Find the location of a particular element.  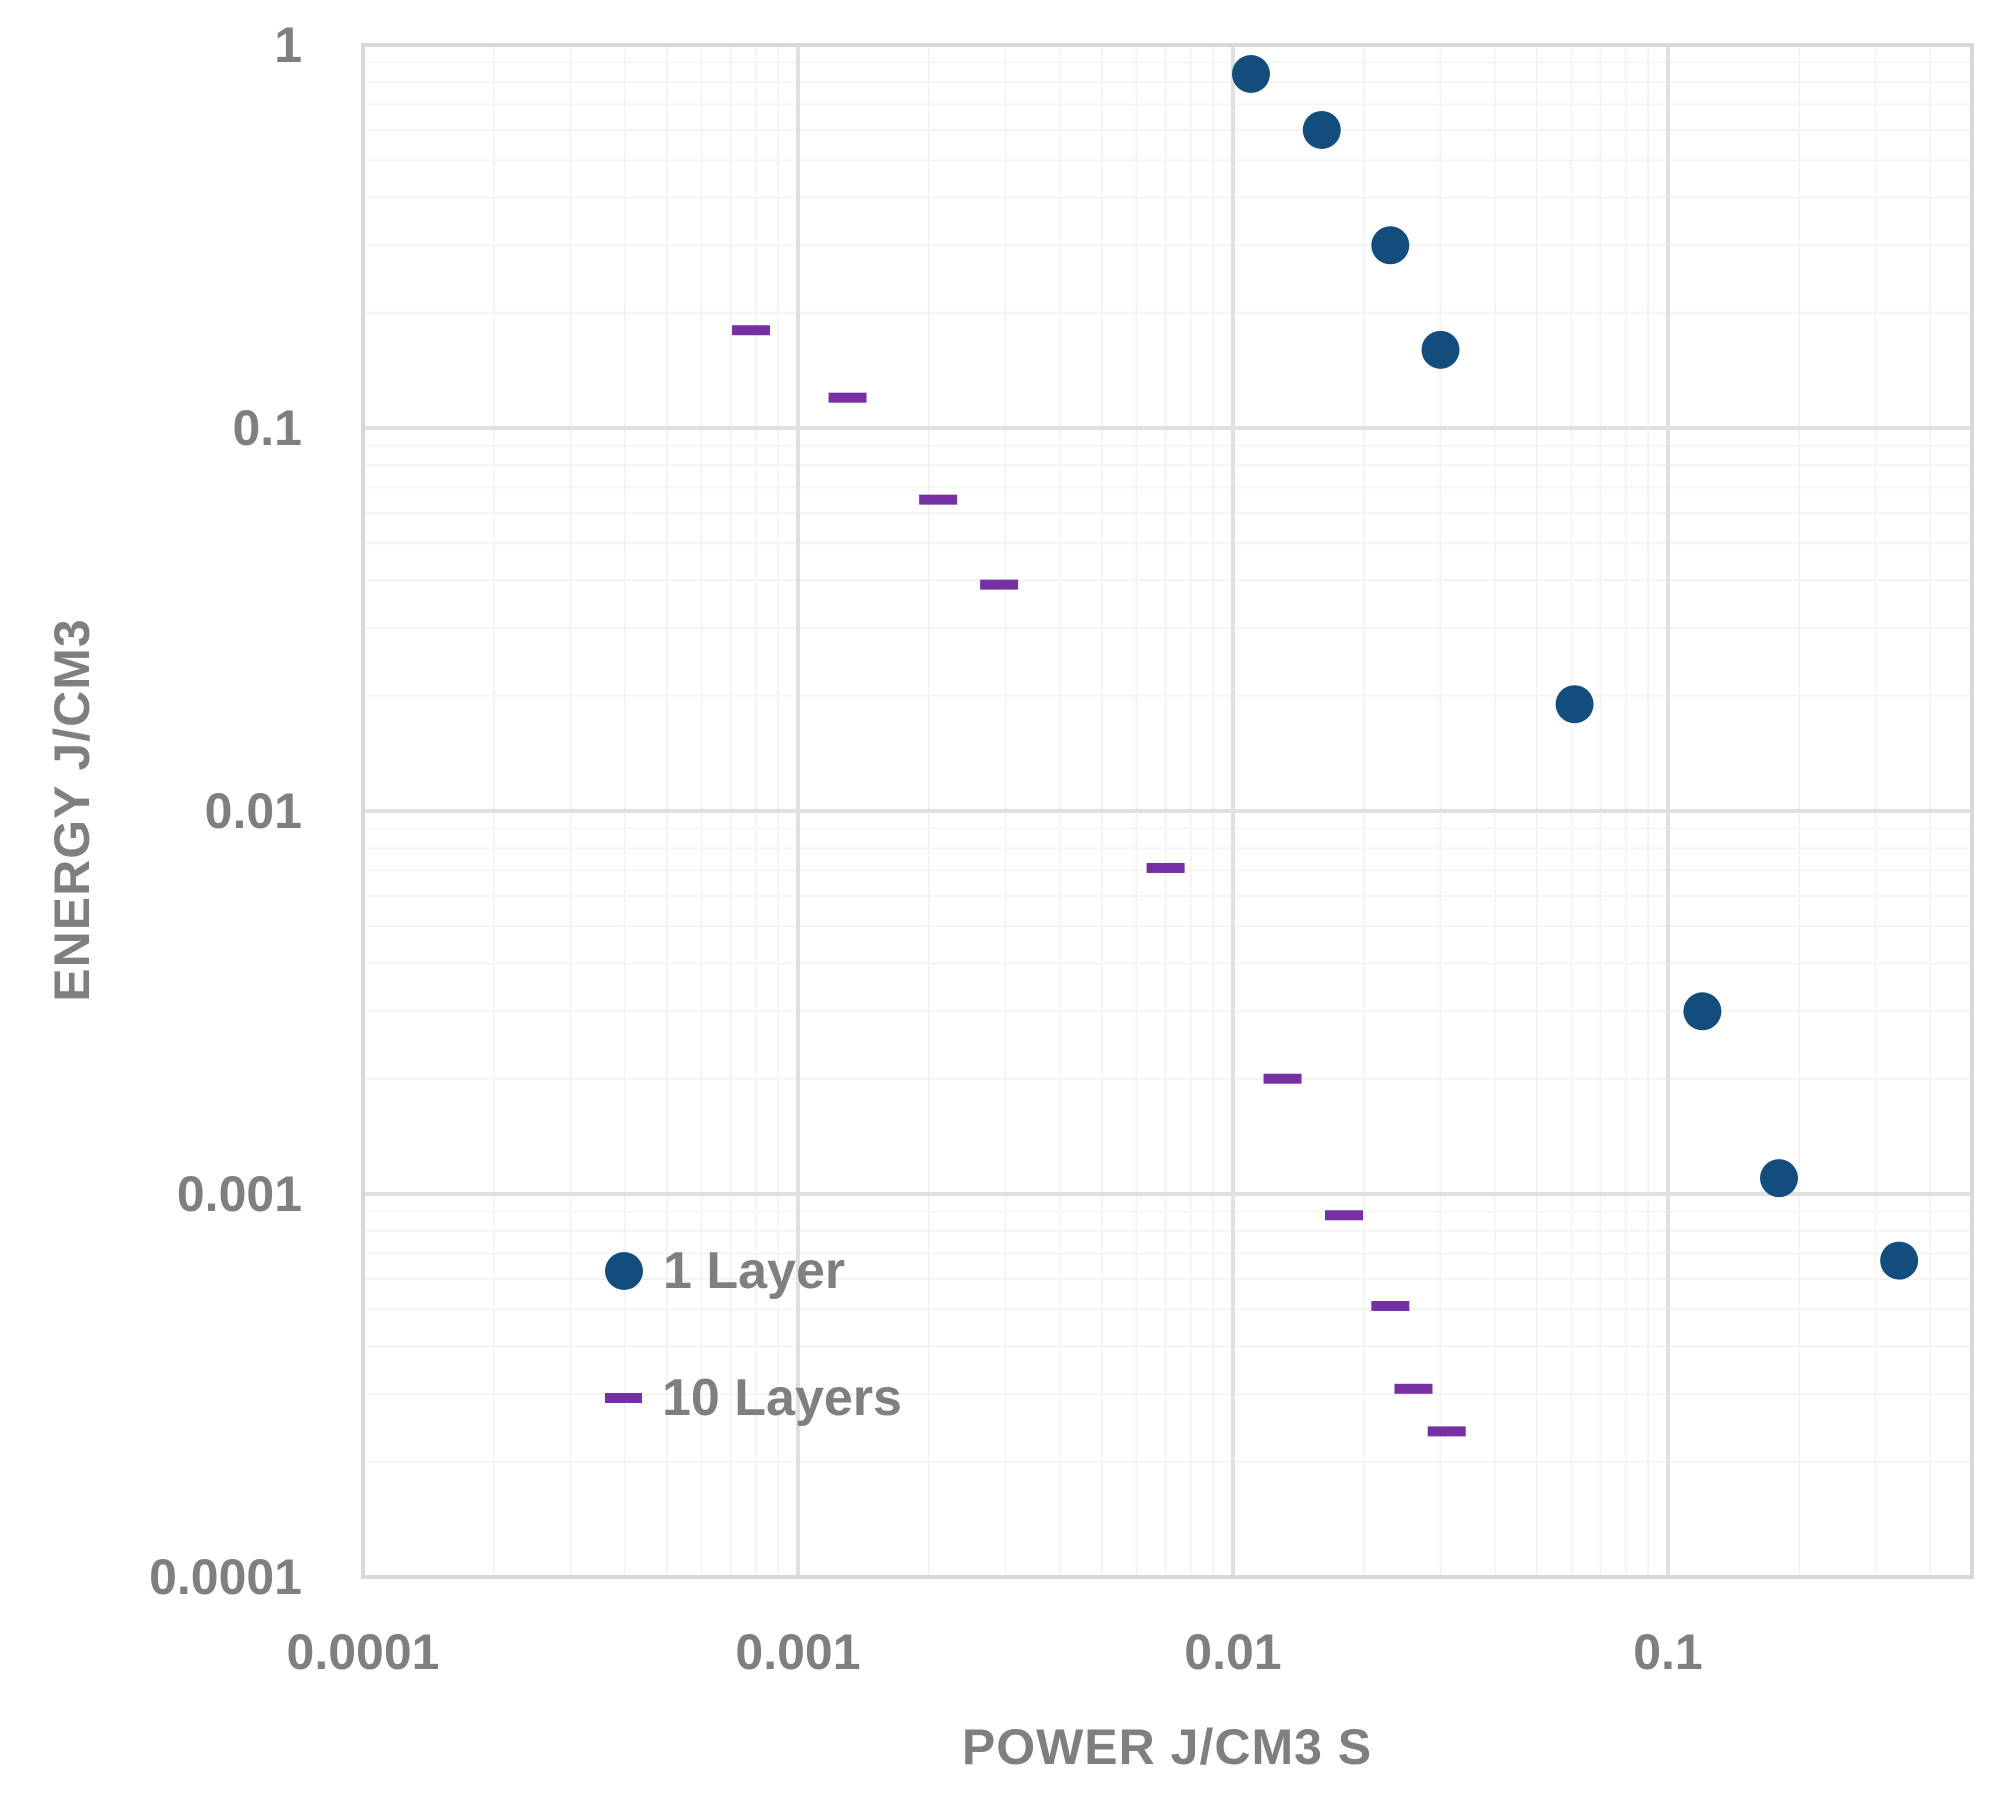

circle-marker-icon is located at coordinates (624, 1271).